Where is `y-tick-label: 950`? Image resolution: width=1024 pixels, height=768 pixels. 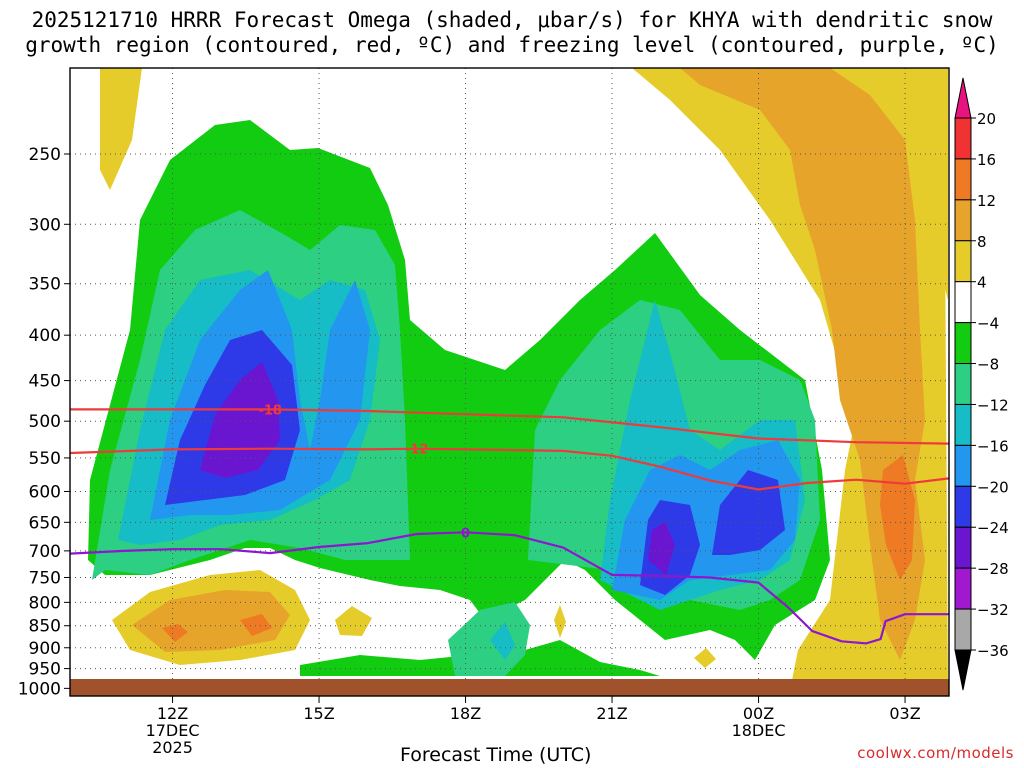
y-tick-label: 950 is located at coordinates (45, 670).